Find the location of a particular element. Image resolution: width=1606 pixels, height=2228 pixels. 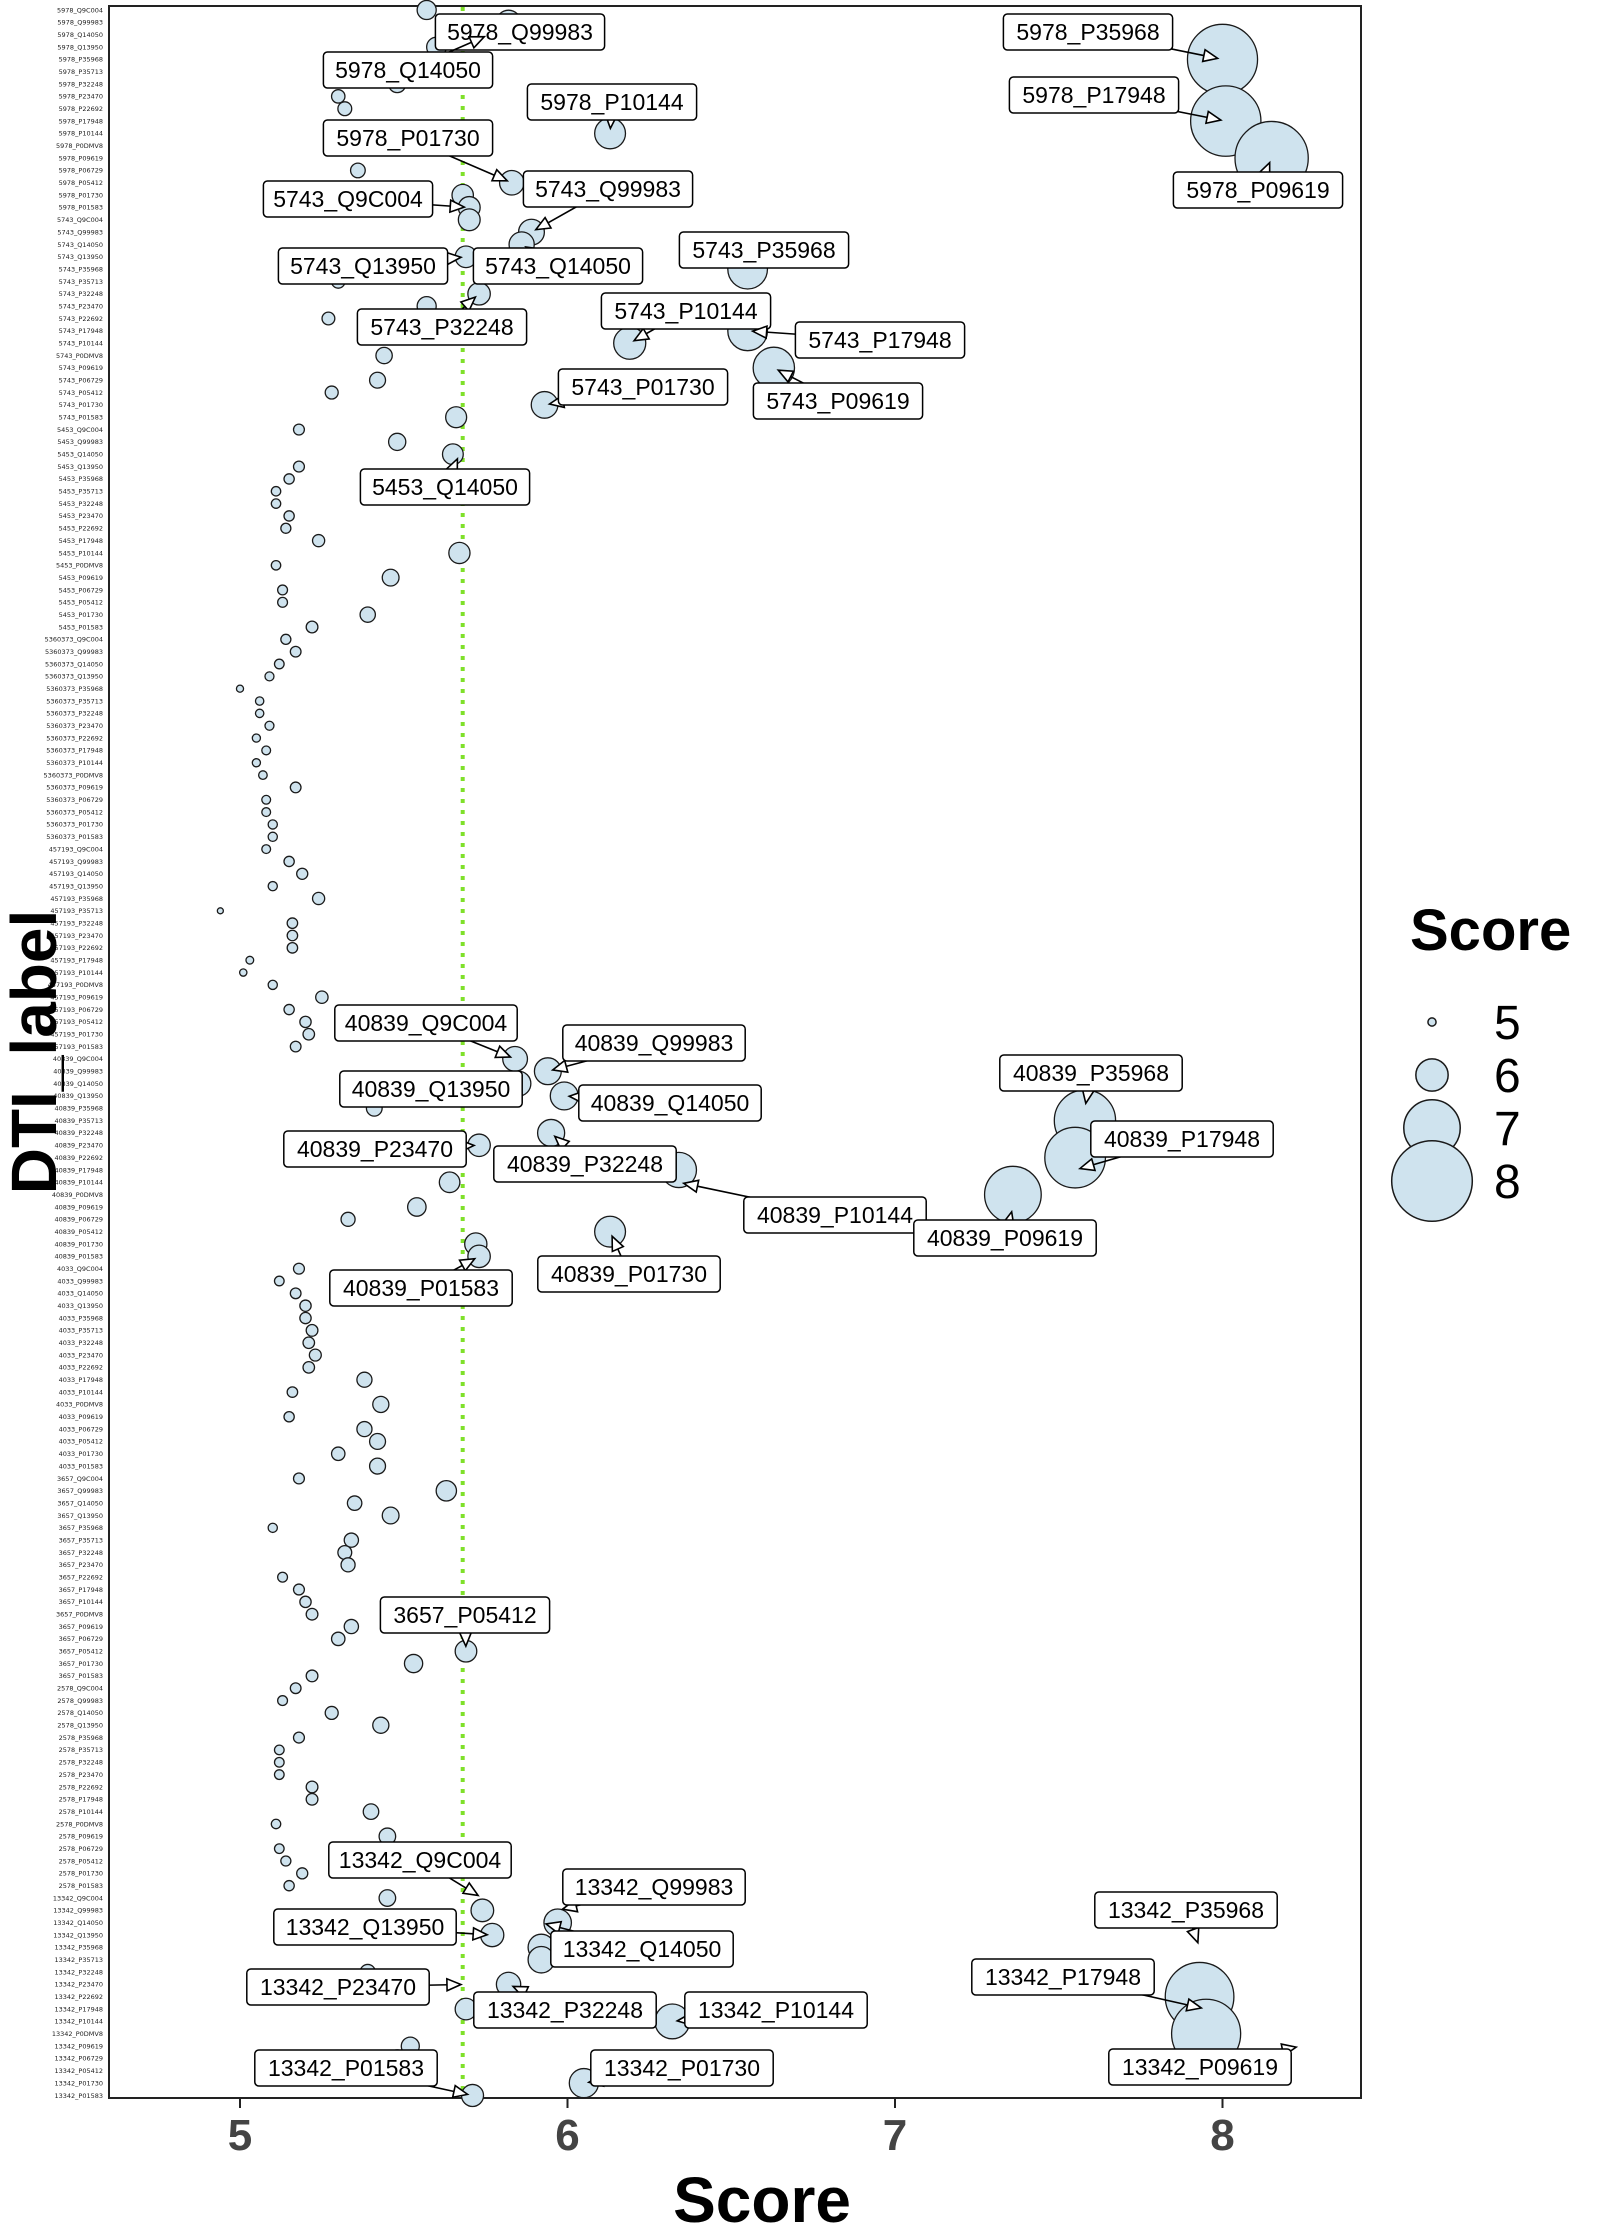

y-tick-label: 2578_P17948 is located at coordinates (81, 1800).